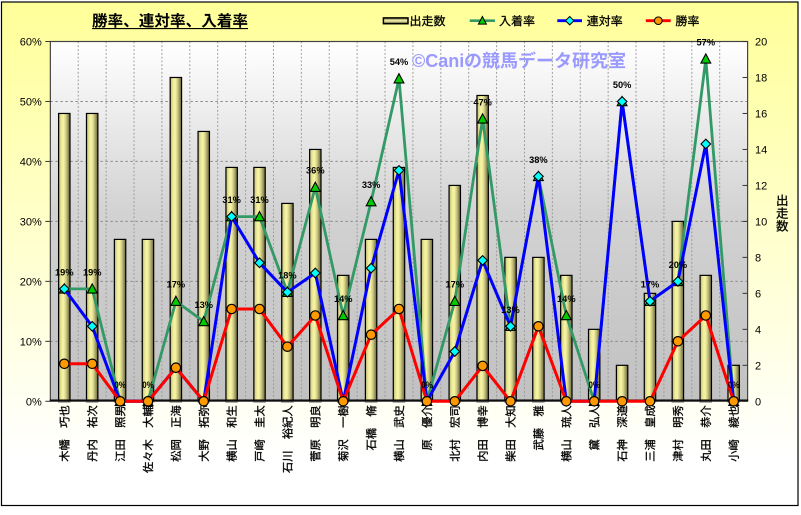 Image resolution: width=801 pixels, height=515 pixels. Describe the element at coordinates (538, 160) in the screenshot. I see `svg-text: 38%` at that location.